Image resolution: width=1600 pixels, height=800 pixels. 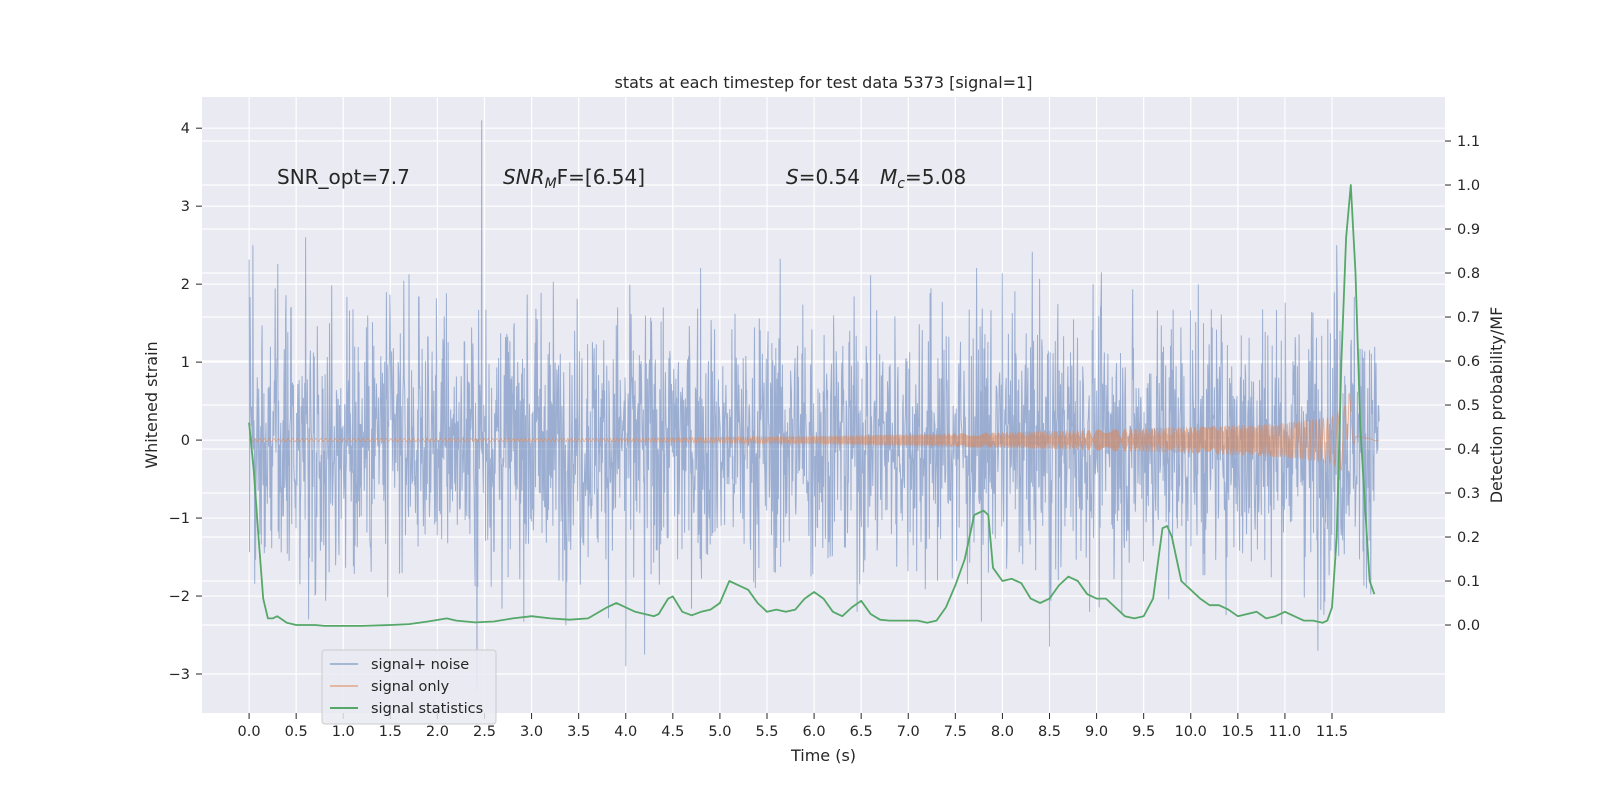 What do you see at coordinates (531, 732) in the screenshot?
I see `x-tick-label: 3.0` at bounding box center [531, 732].